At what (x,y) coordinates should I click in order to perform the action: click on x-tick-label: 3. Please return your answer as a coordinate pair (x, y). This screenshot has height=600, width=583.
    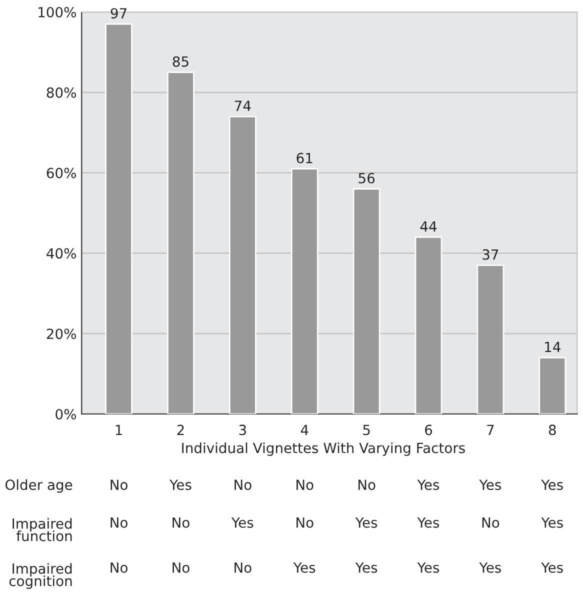
    Looking at the image, I should click on (242, 430).